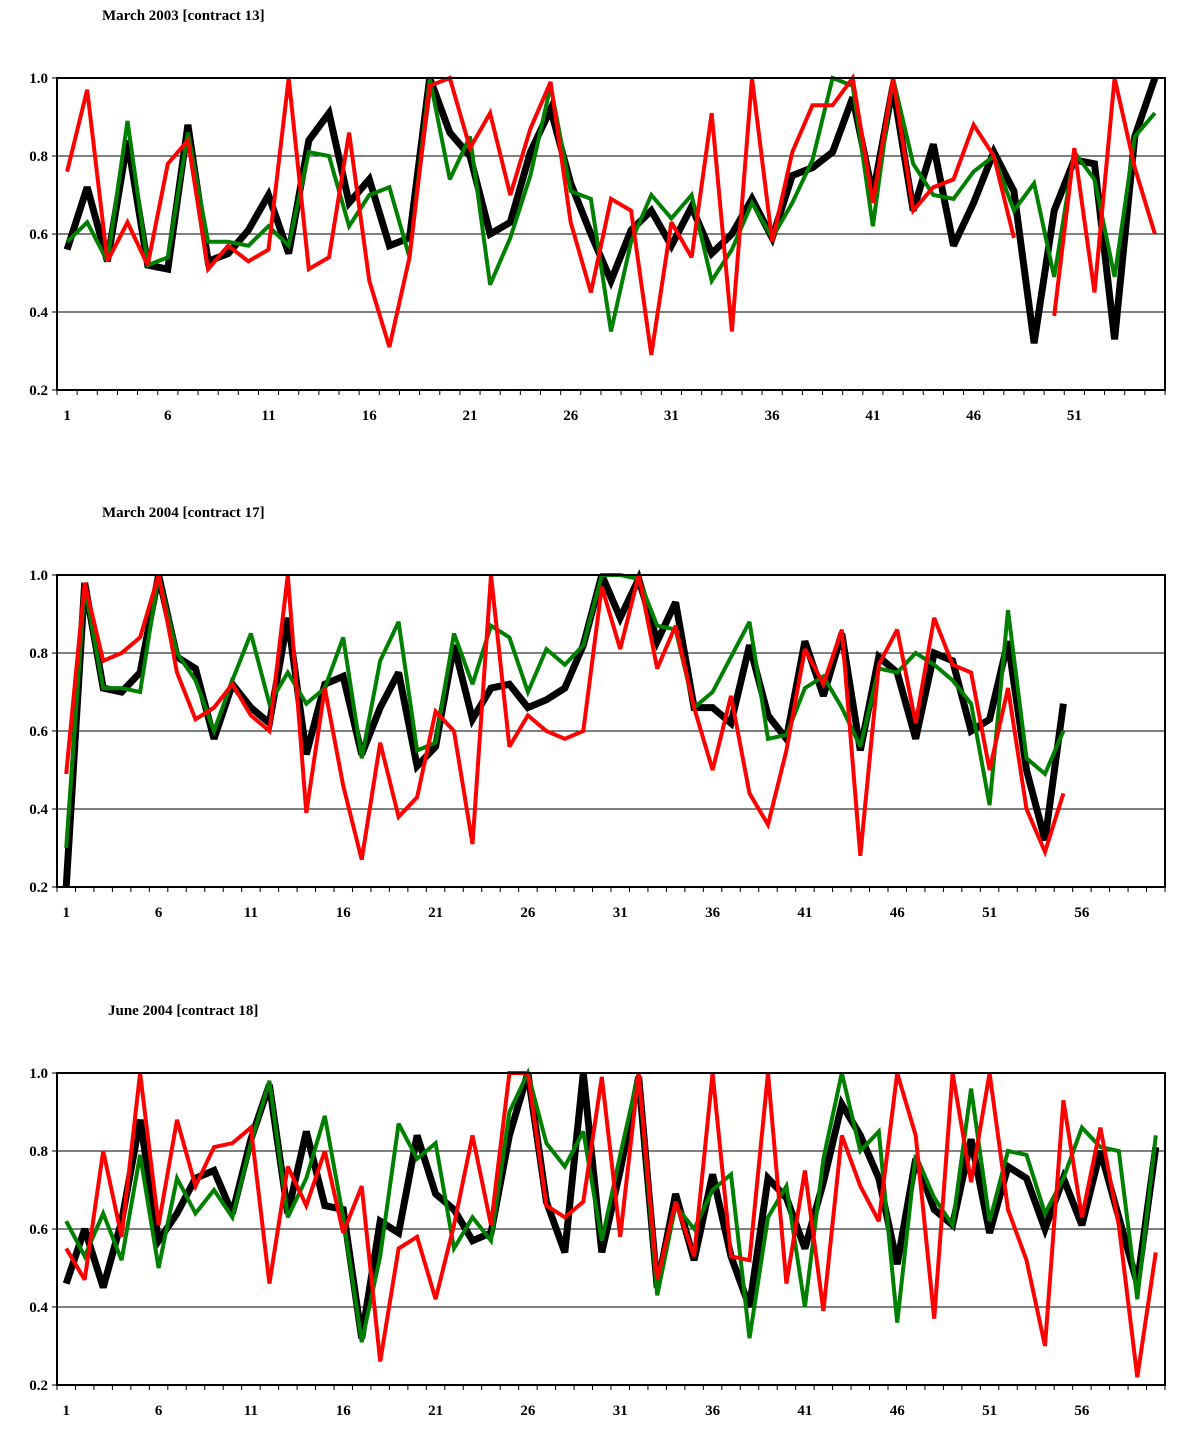 The width and height of the screenshot is (1179, 1435). I want to click on chart-title: March 2003 [contract 13], so click(183, 16).